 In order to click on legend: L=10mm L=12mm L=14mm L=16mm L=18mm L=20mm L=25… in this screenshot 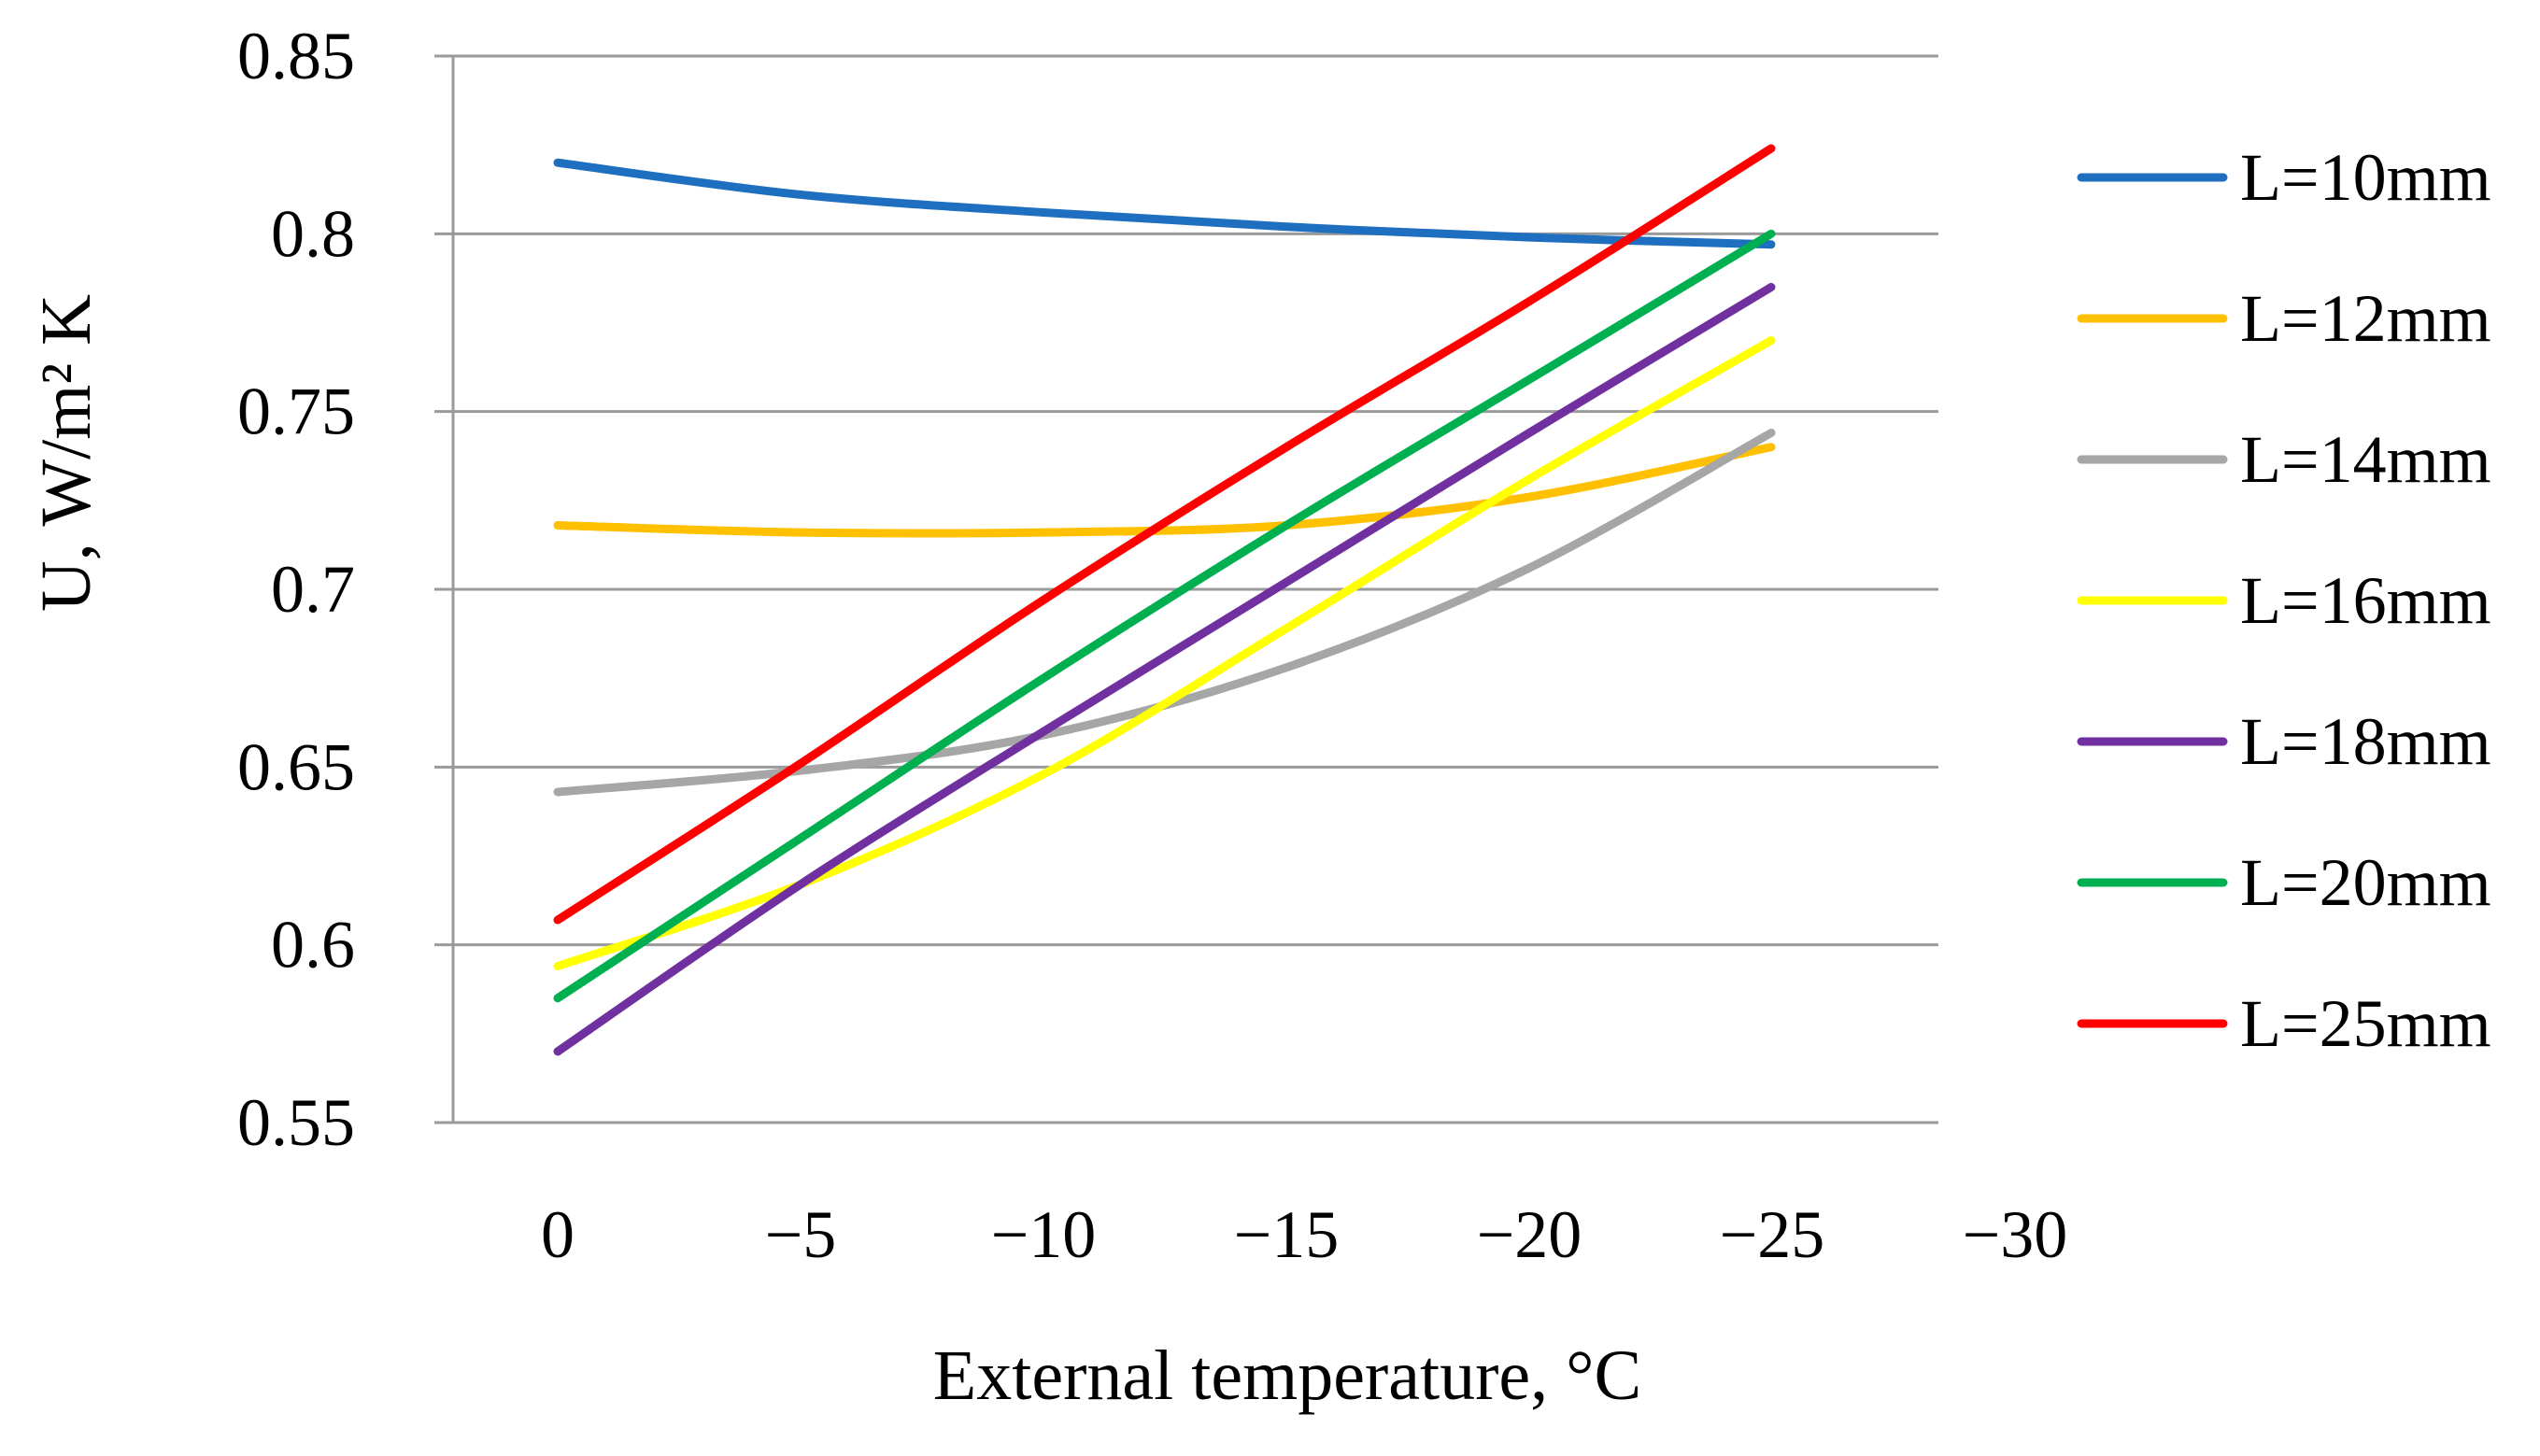, I will do `click(2284, 600)`.